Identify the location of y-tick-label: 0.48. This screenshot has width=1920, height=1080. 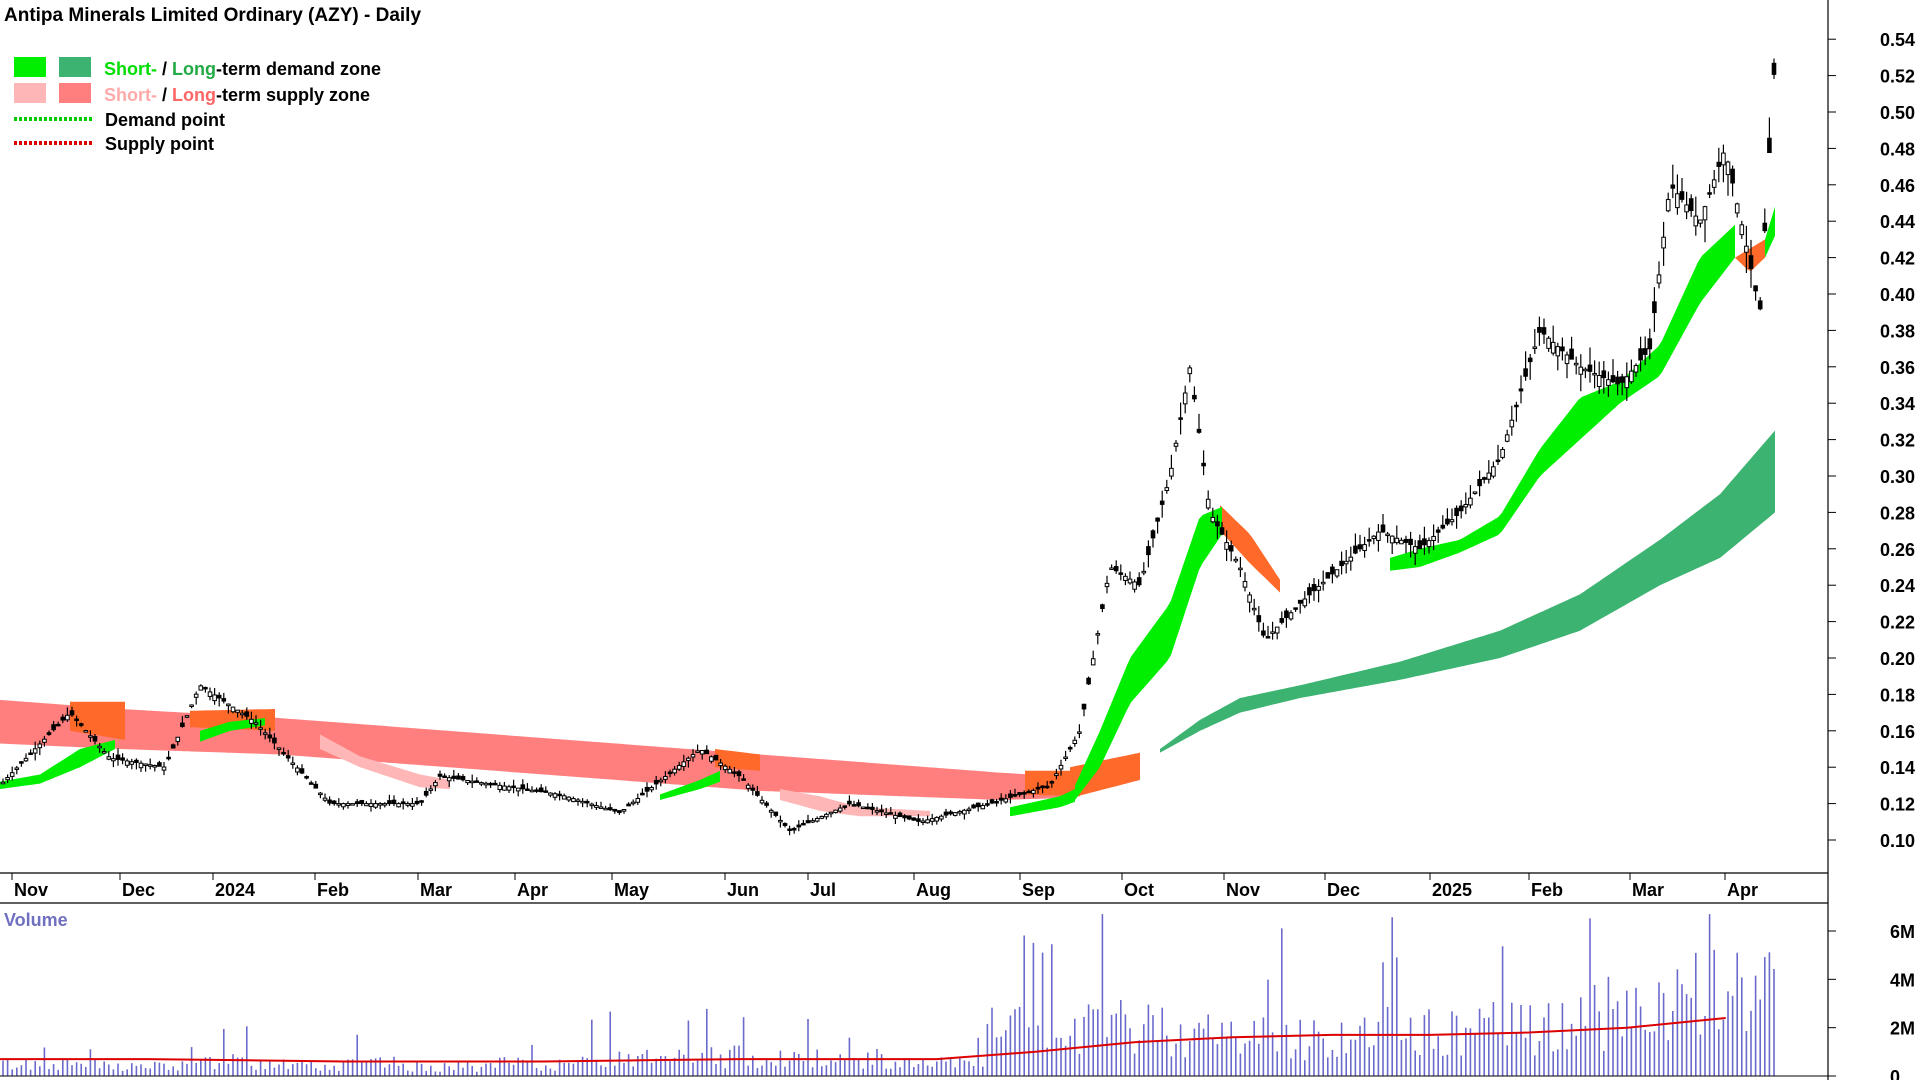
(1897, 149).